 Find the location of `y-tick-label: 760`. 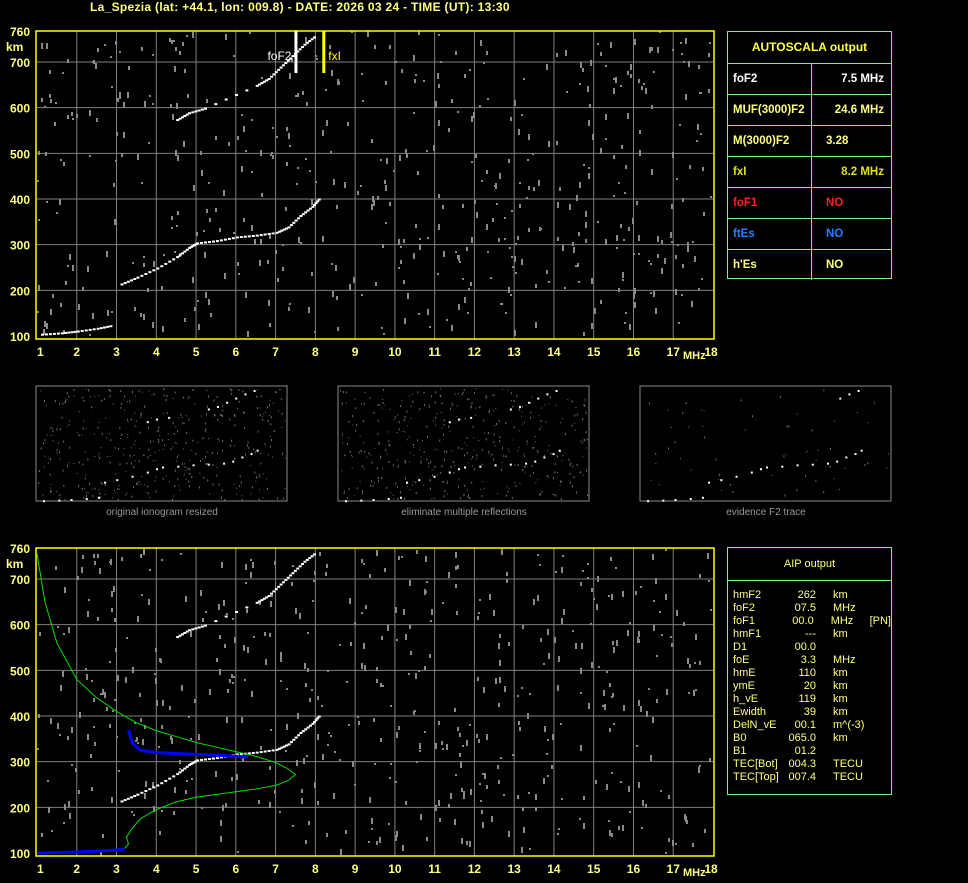

y-tick-label: 760 is located at coordinates (20, 549).